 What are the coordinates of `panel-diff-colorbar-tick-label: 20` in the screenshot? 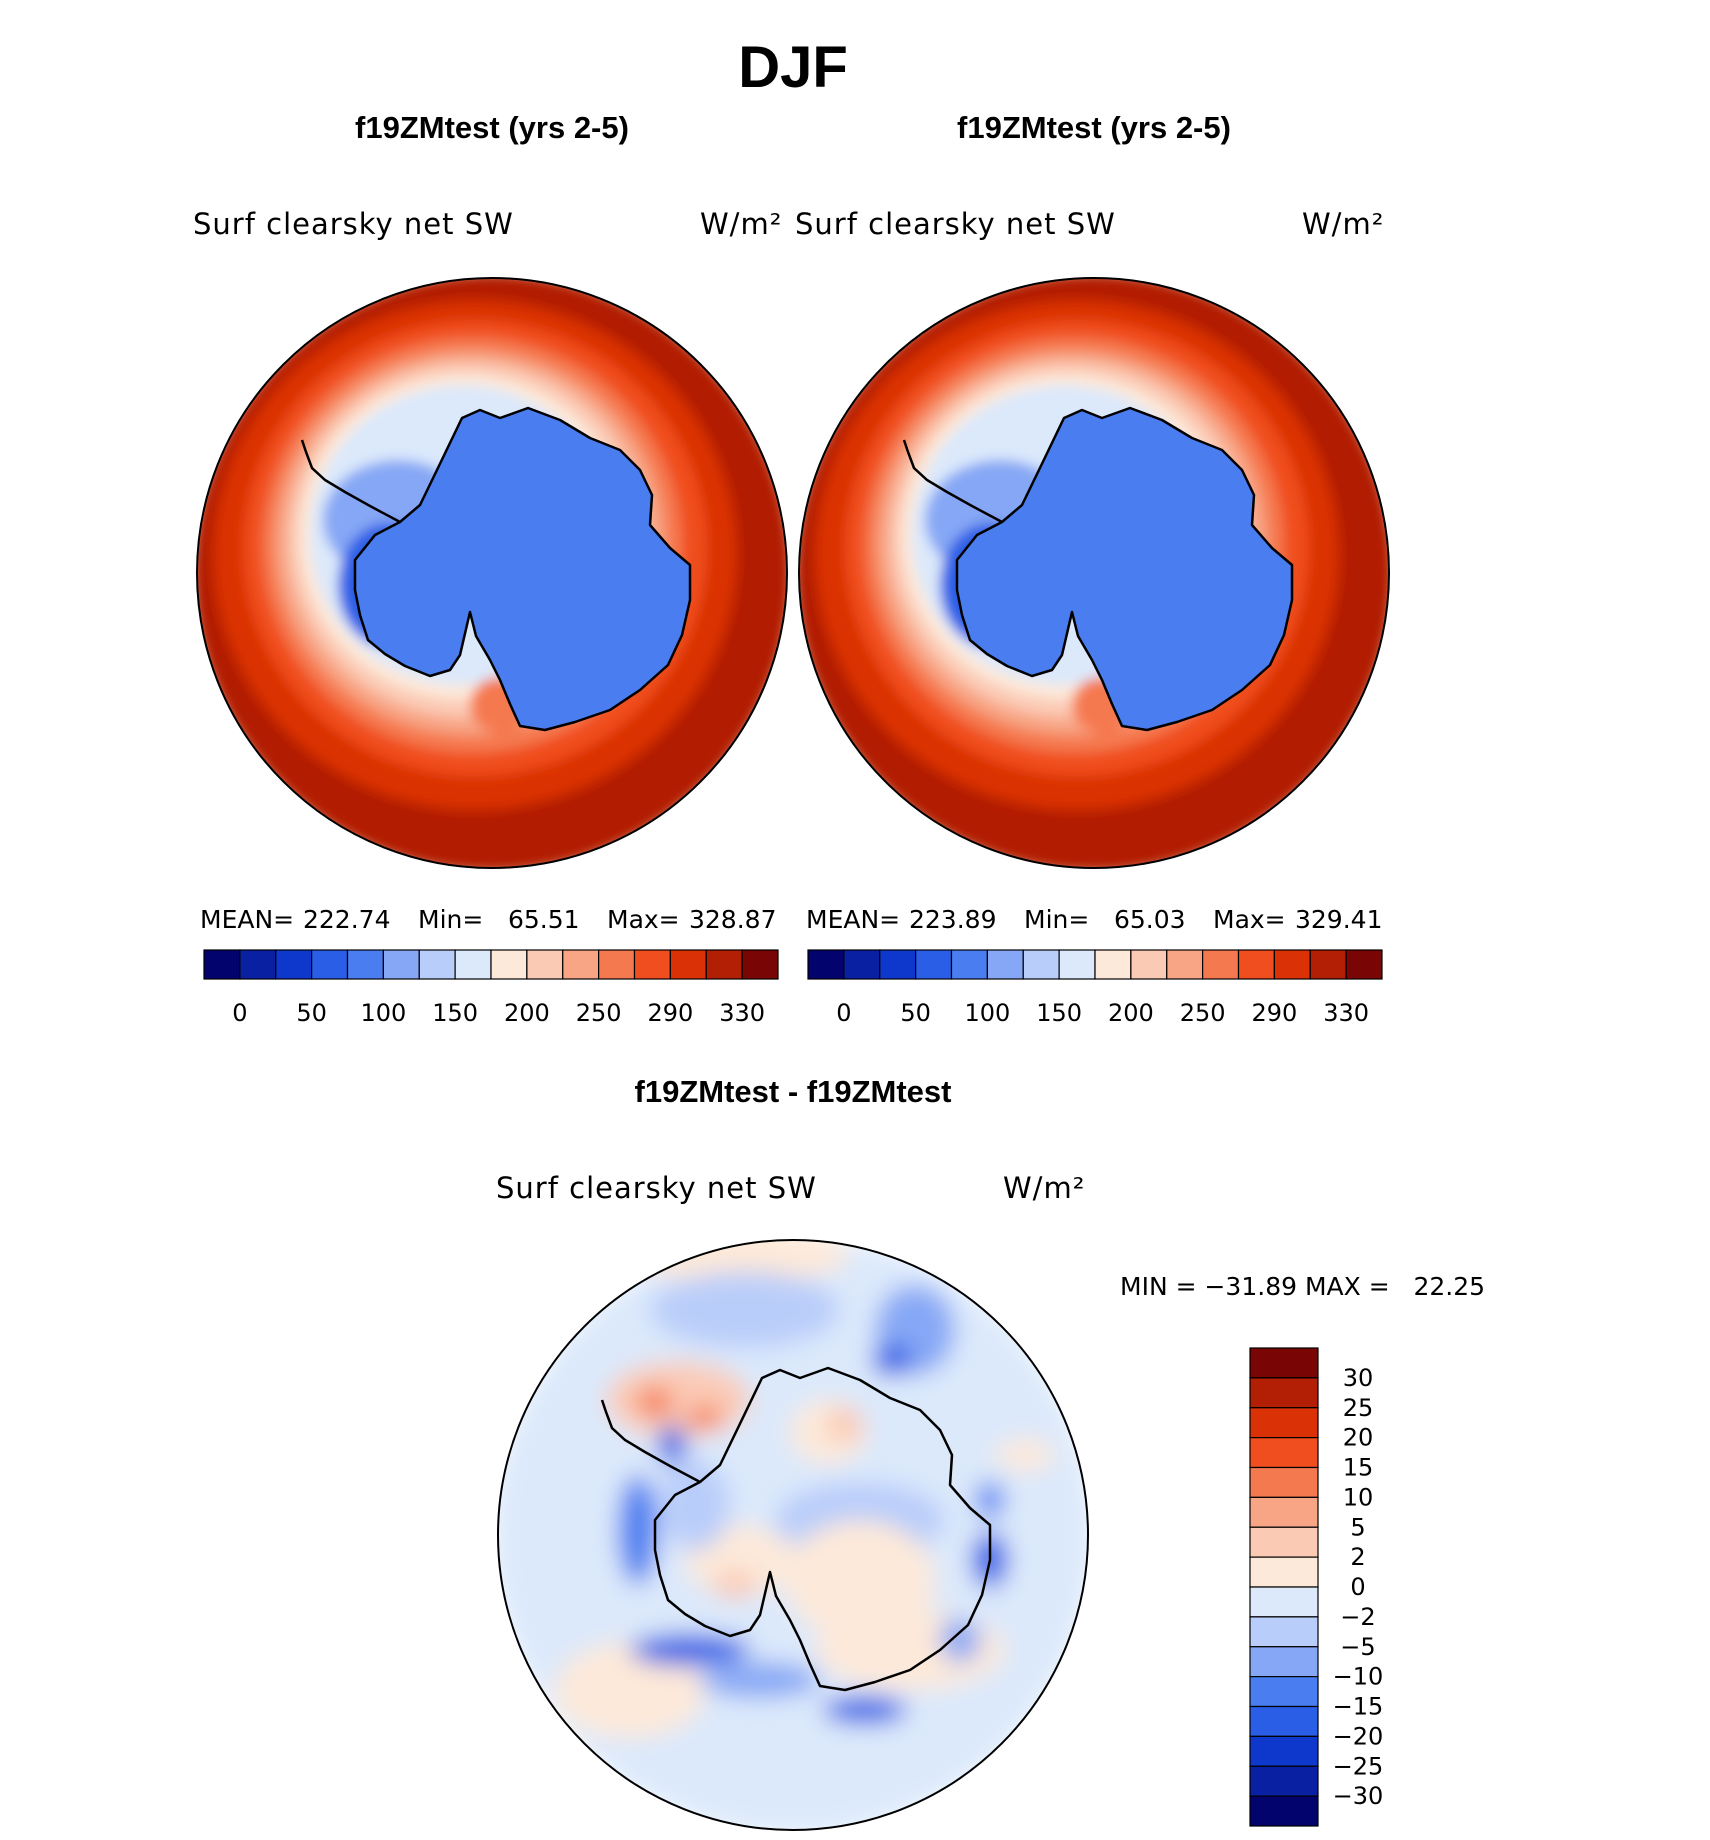 It's located at (1358, 1438).